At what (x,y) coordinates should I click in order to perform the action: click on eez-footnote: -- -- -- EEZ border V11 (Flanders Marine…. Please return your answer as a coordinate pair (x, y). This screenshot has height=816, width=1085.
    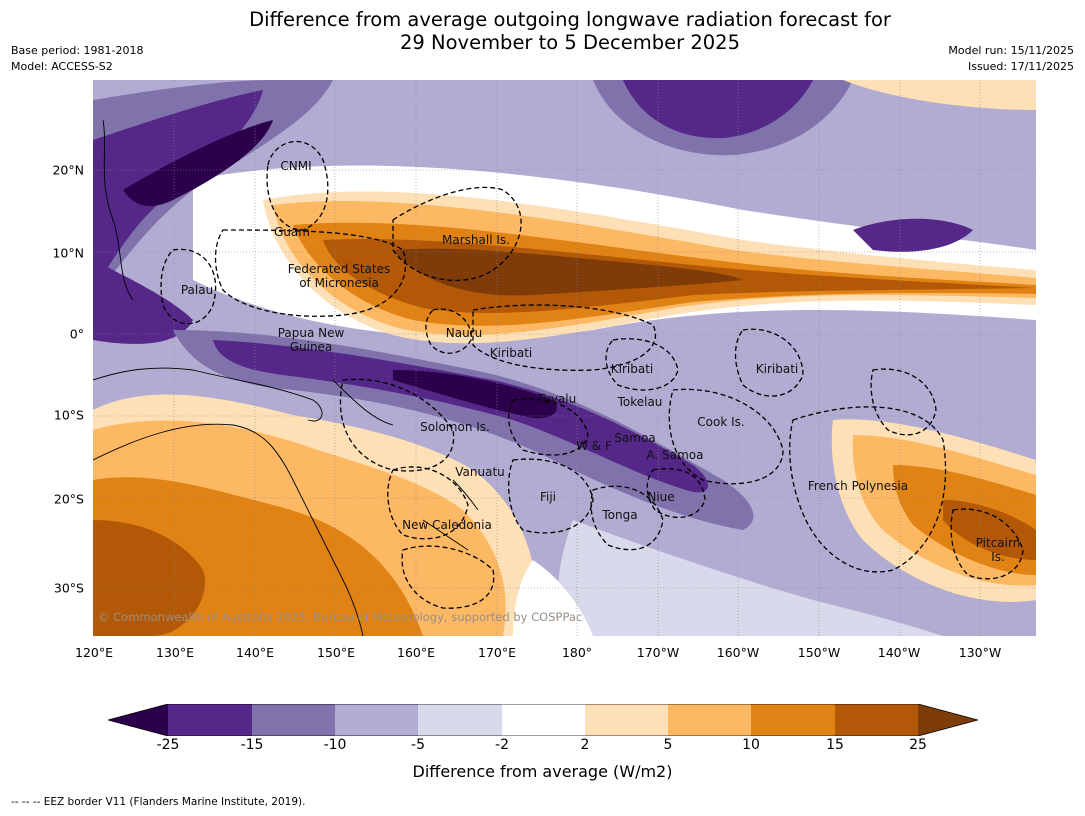
    Looking at the image, I should click on (158, 802).